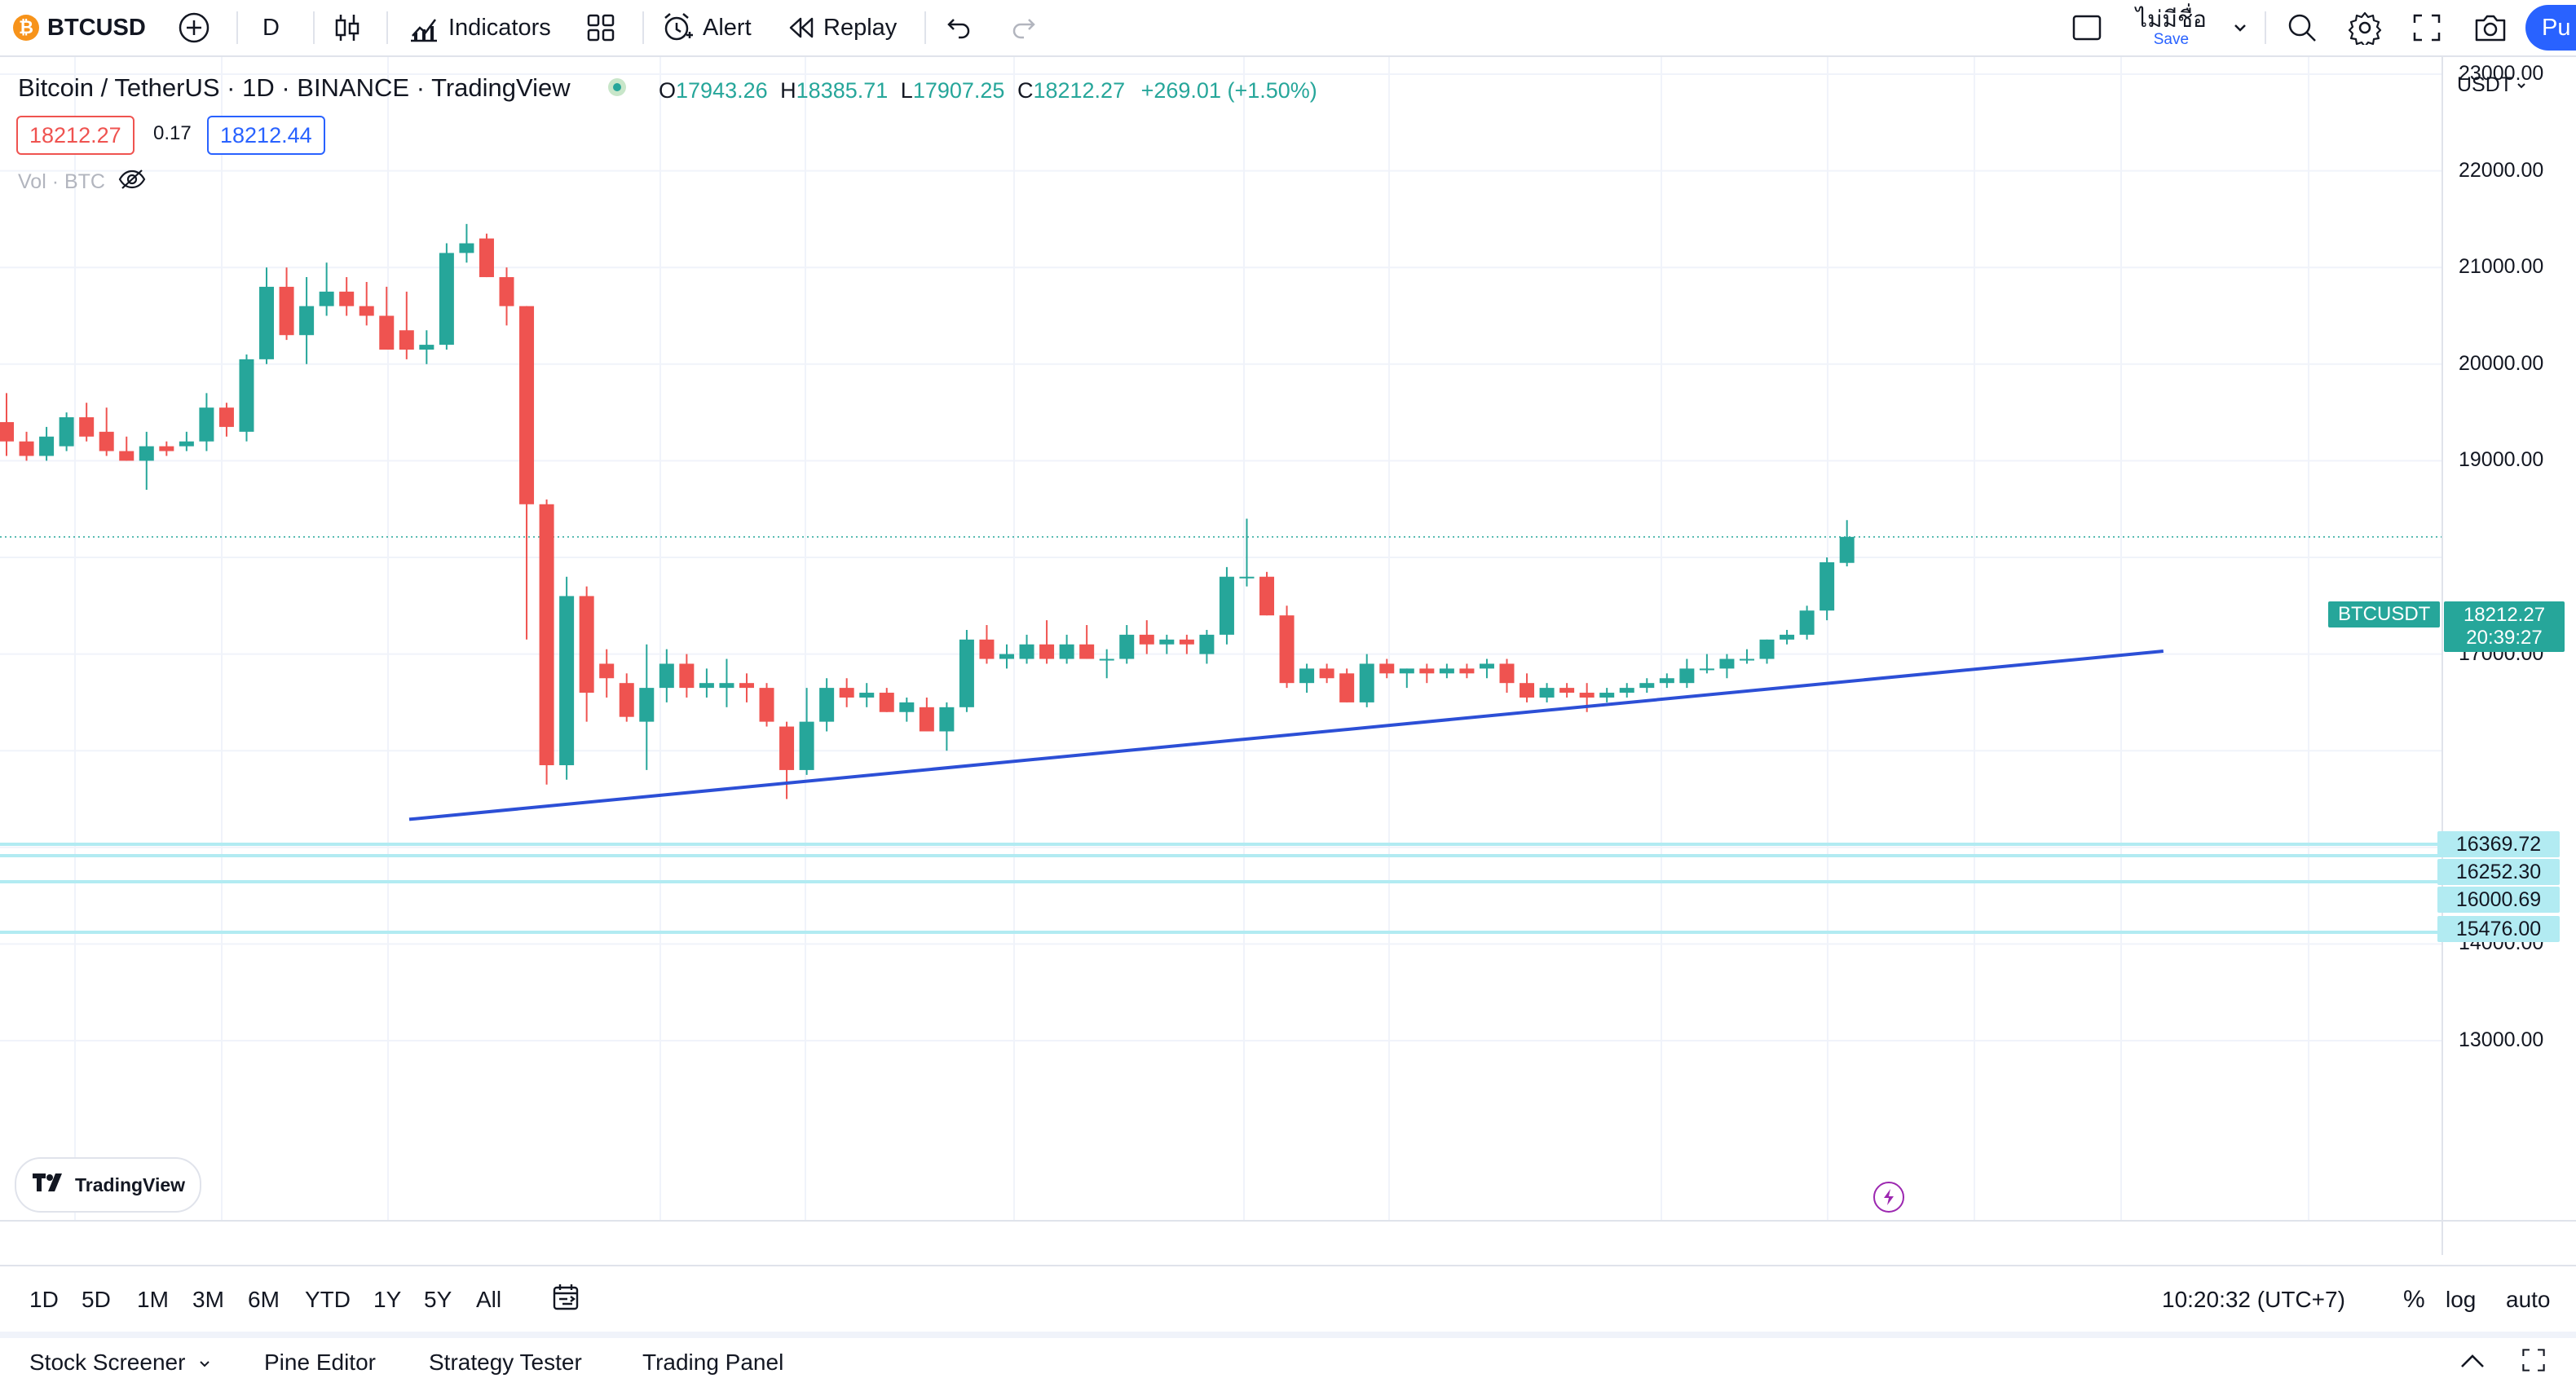 The height and width of the screenshot is (1387, 2576). Describe the element at coordinates (208, 1299) in the screenshot. I see `range-button-3m: 3M` at that location.